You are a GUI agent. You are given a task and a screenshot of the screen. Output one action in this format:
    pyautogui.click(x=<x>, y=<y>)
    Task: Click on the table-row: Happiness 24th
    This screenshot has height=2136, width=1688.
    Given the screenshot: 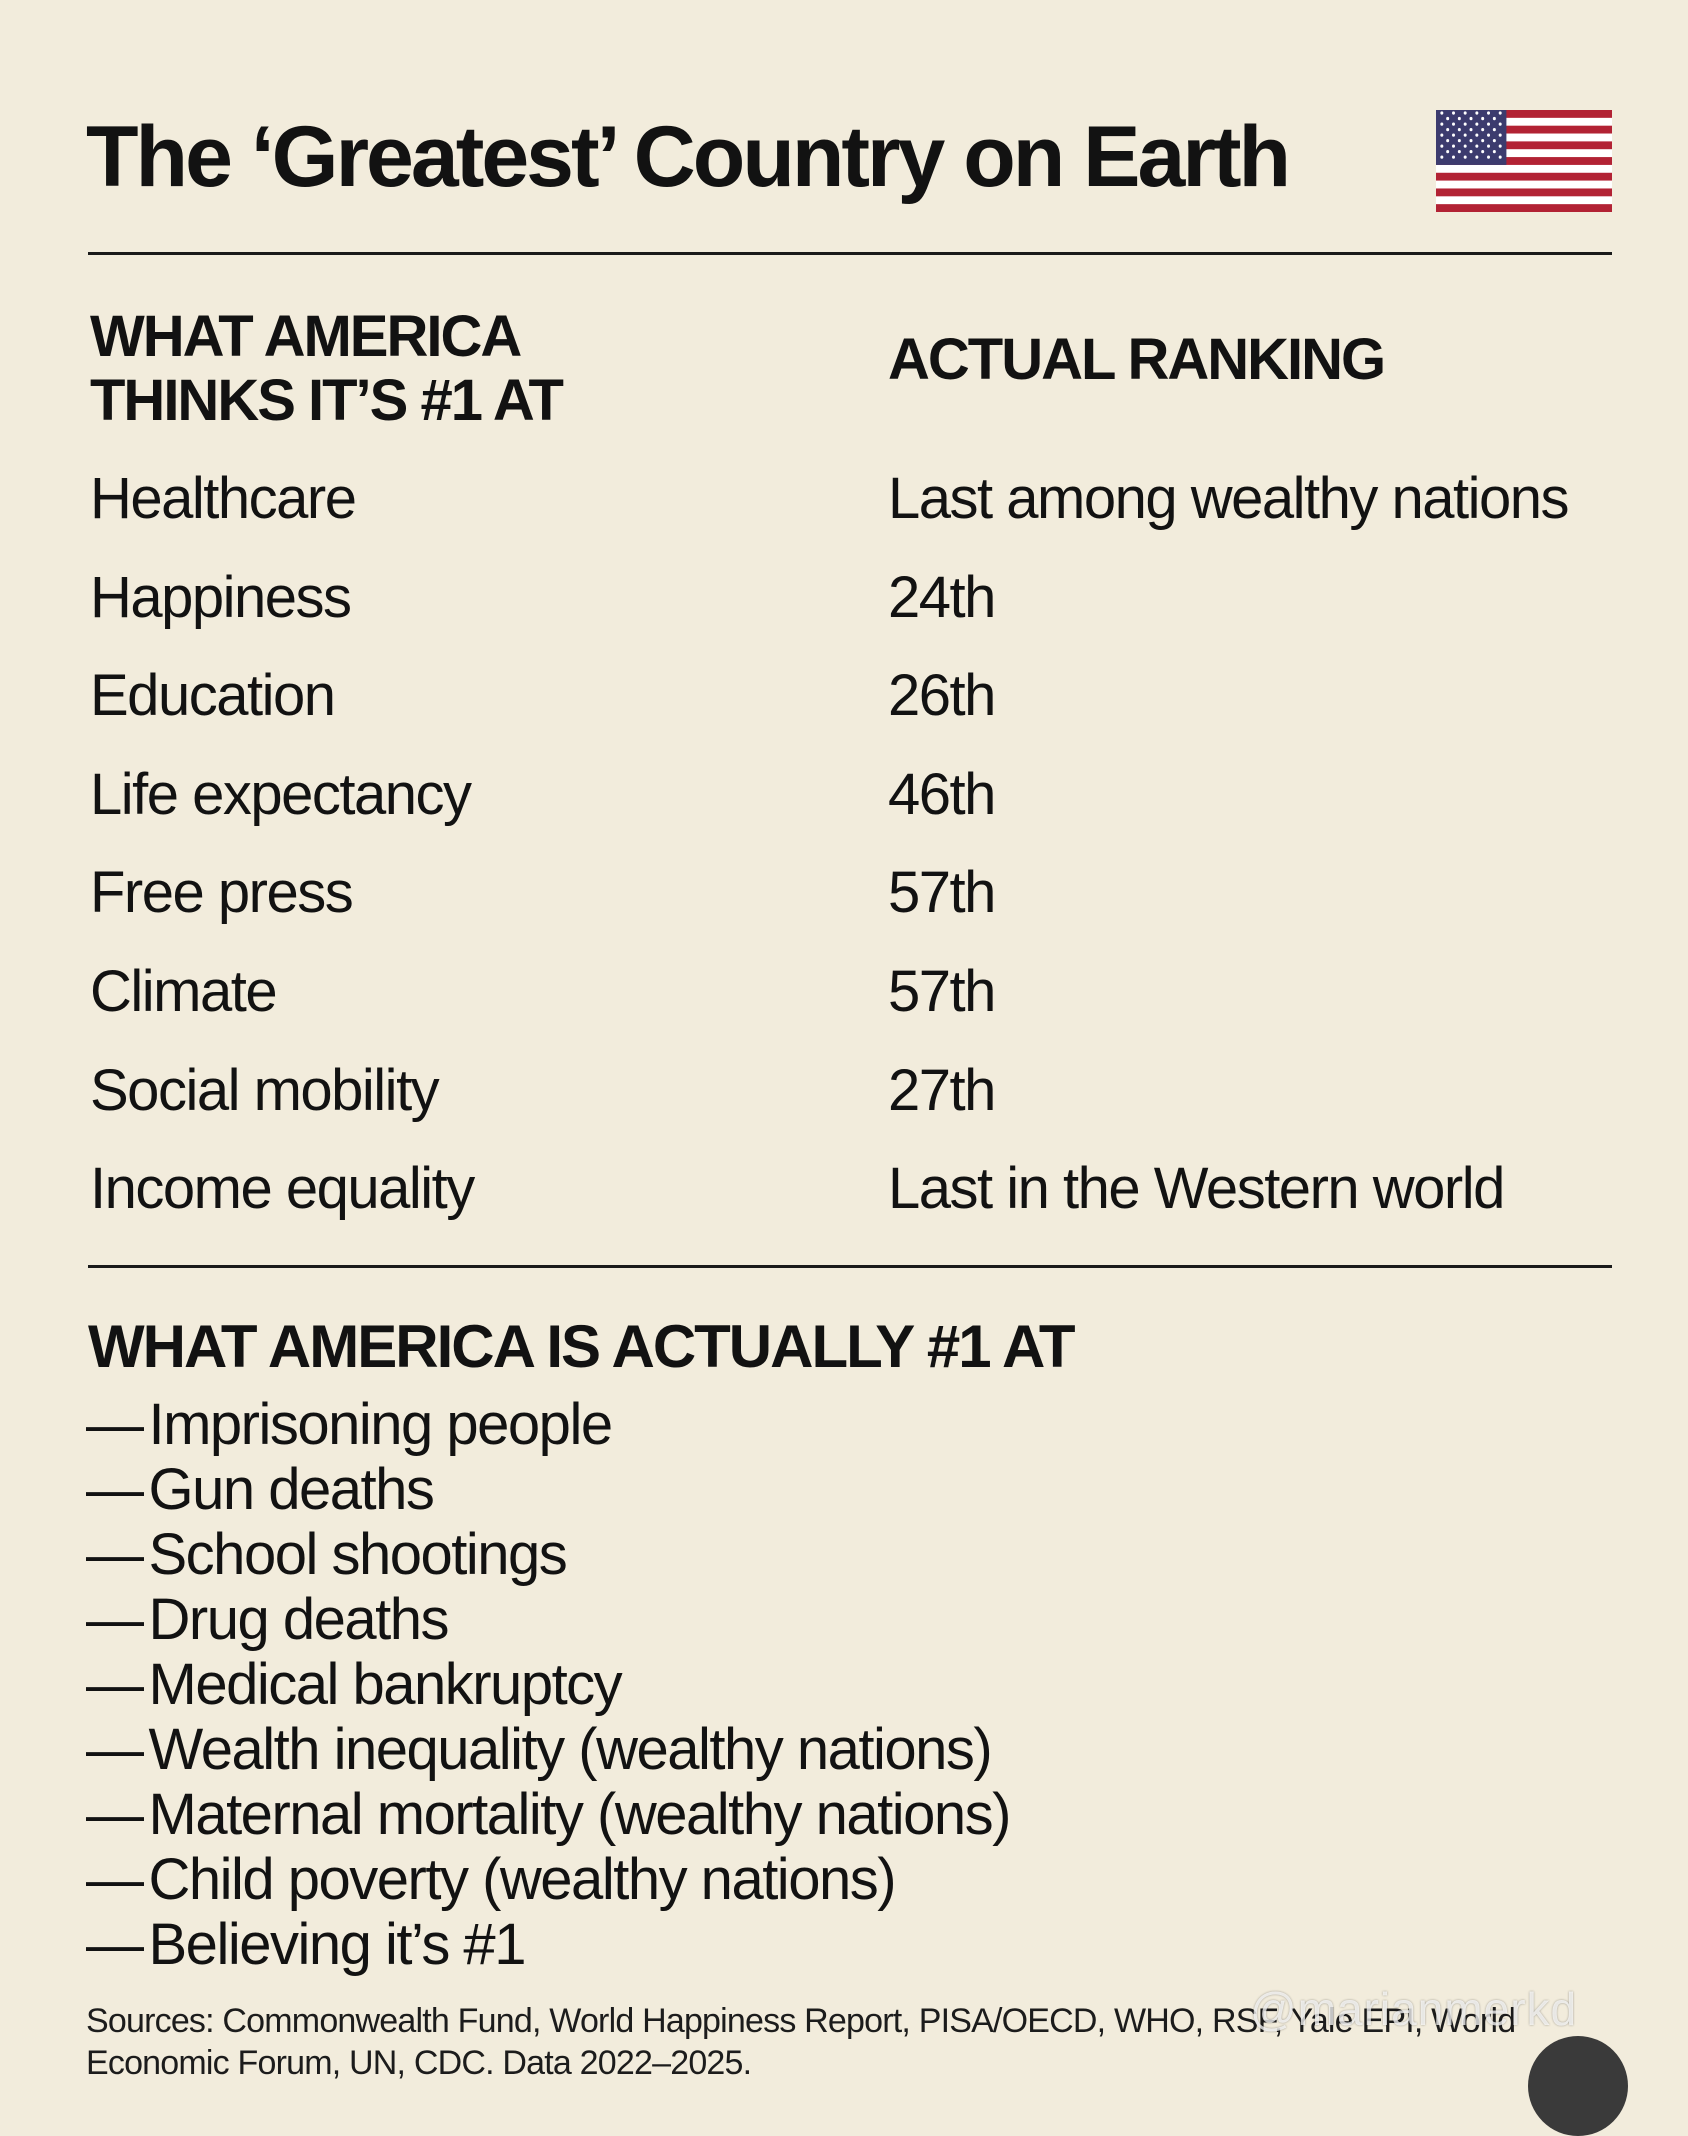 What is the action you would take?
    pyautogui.click(x=844, y=598)
    